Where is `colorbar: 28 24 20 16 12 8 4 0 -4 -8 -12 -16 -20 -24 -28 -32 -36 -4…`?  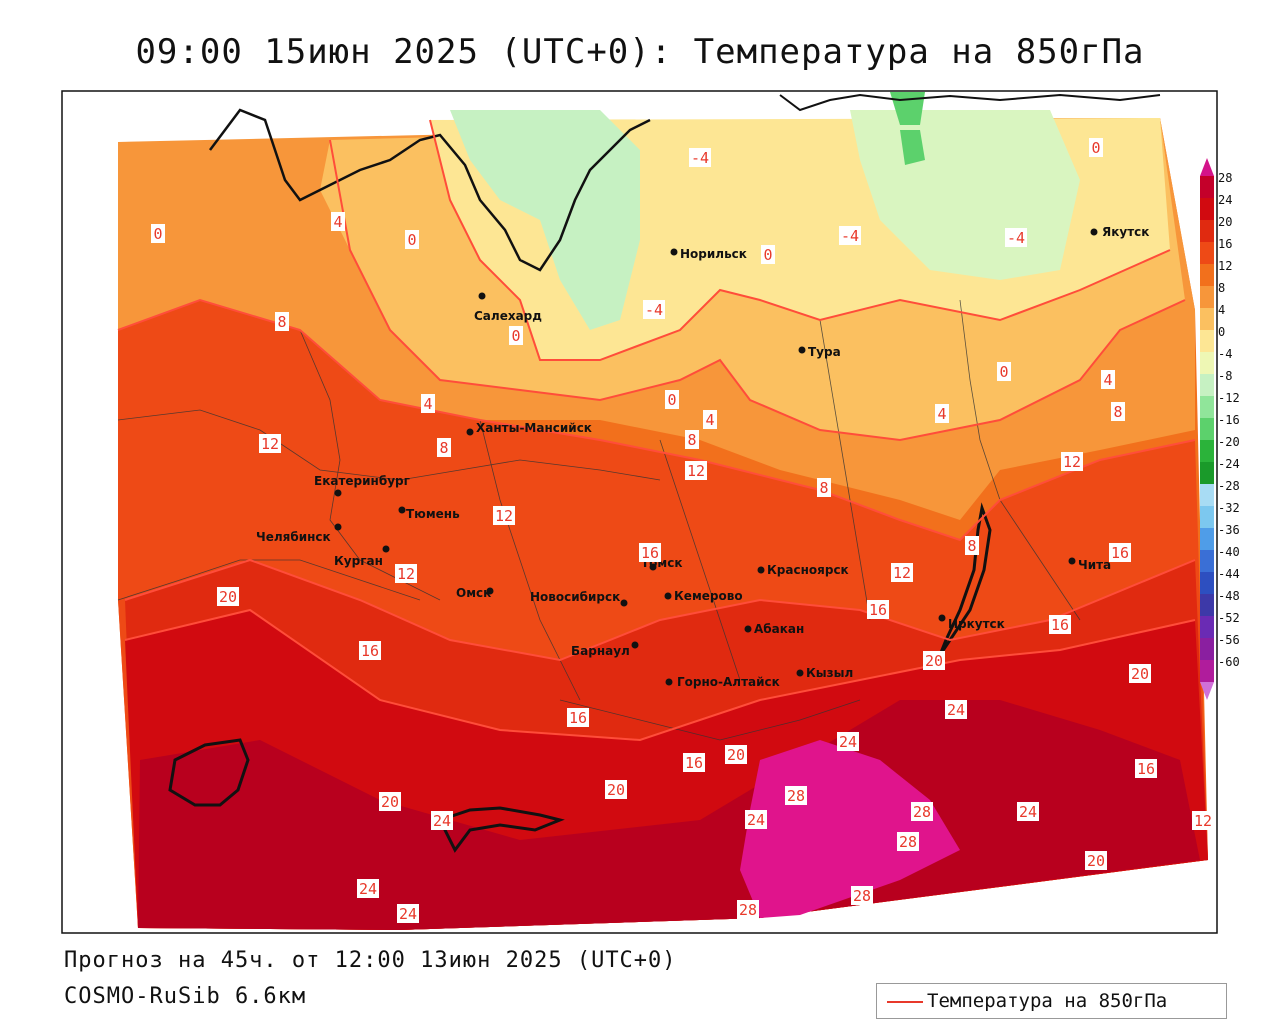 colorbar: 28 24 20 16 12 8 4 0 -4 -8 -12 -16 -20 -24 -28 -32 -36 -4… is located at coordinates (1220, 429).